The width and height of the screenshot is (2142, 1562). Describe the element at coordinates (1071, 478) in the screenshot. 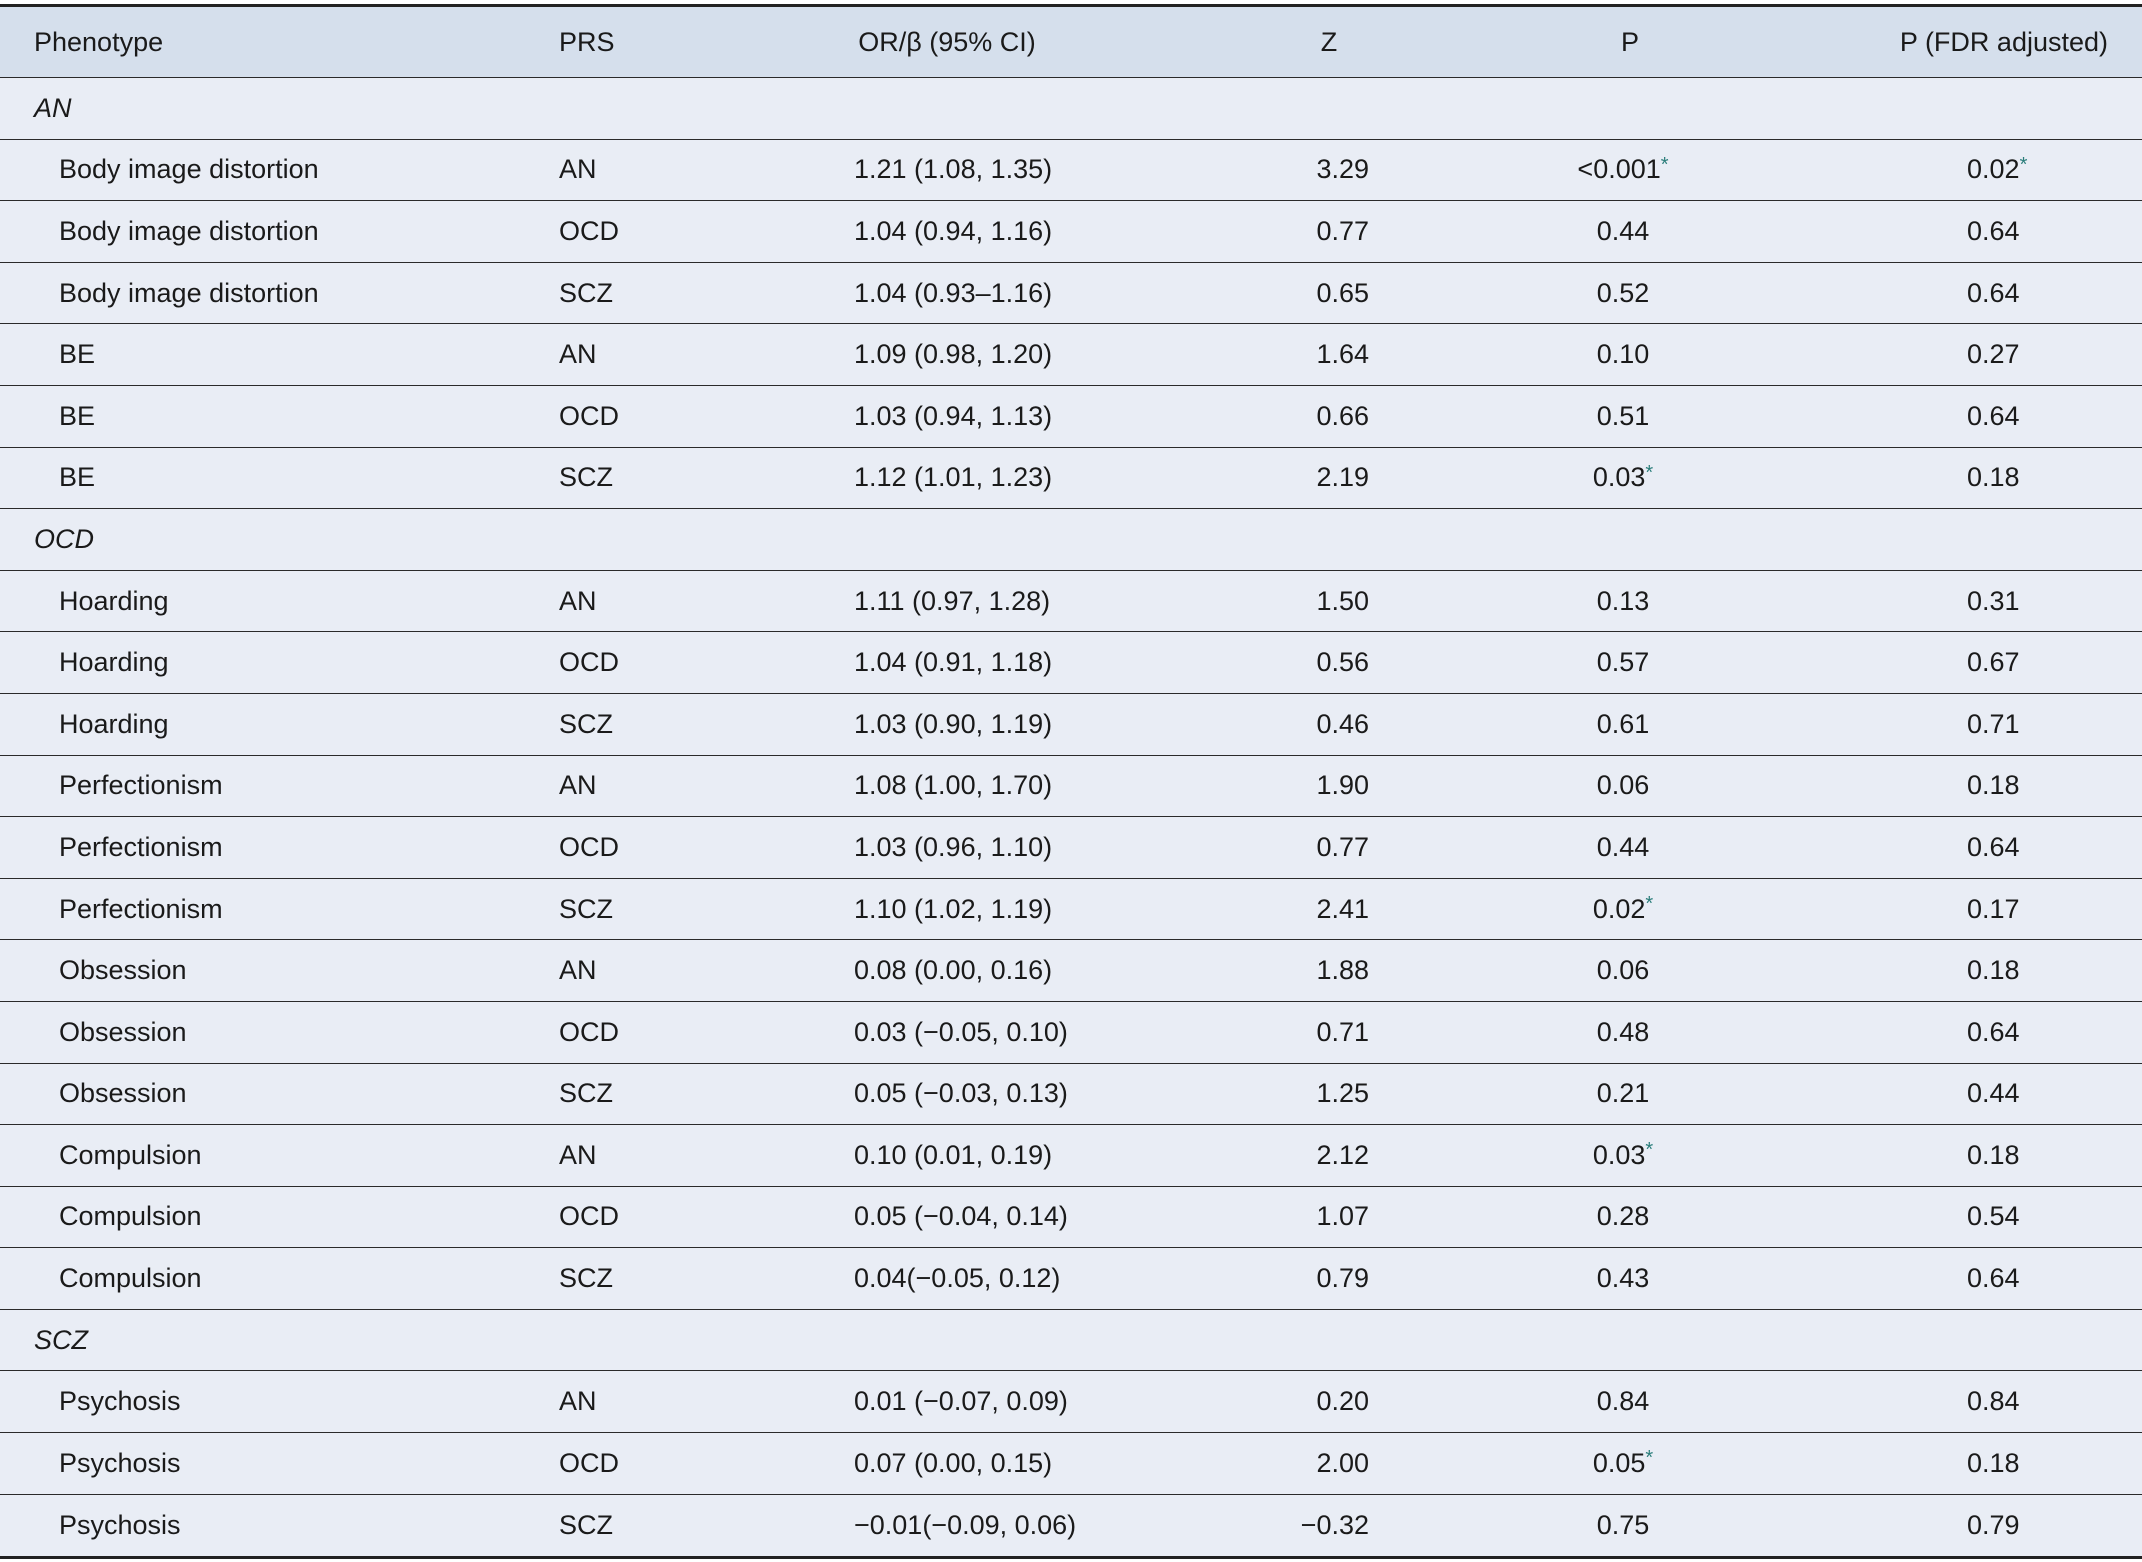

I see `table-row: BE SCZ 1.12 (1.01, 1.23) 2.19 0.03 * 0.18` at that location.